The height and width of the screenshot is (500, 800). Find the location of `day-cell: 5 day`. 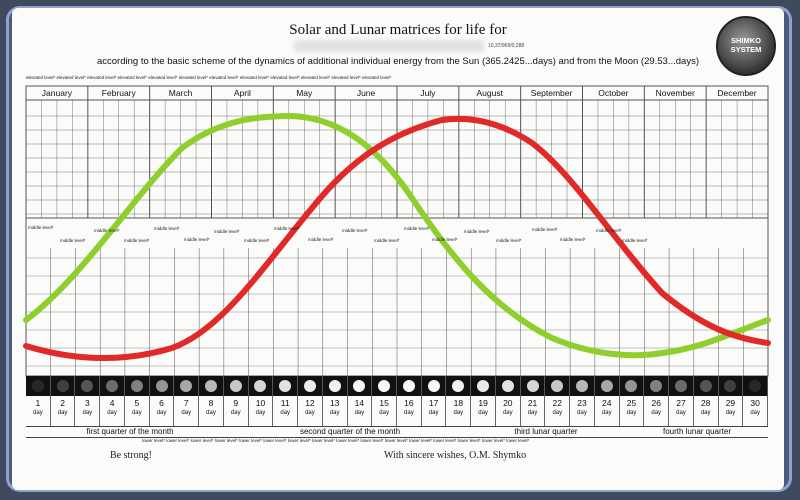

day-cell: 5 day is located at coordinates (137, 411).